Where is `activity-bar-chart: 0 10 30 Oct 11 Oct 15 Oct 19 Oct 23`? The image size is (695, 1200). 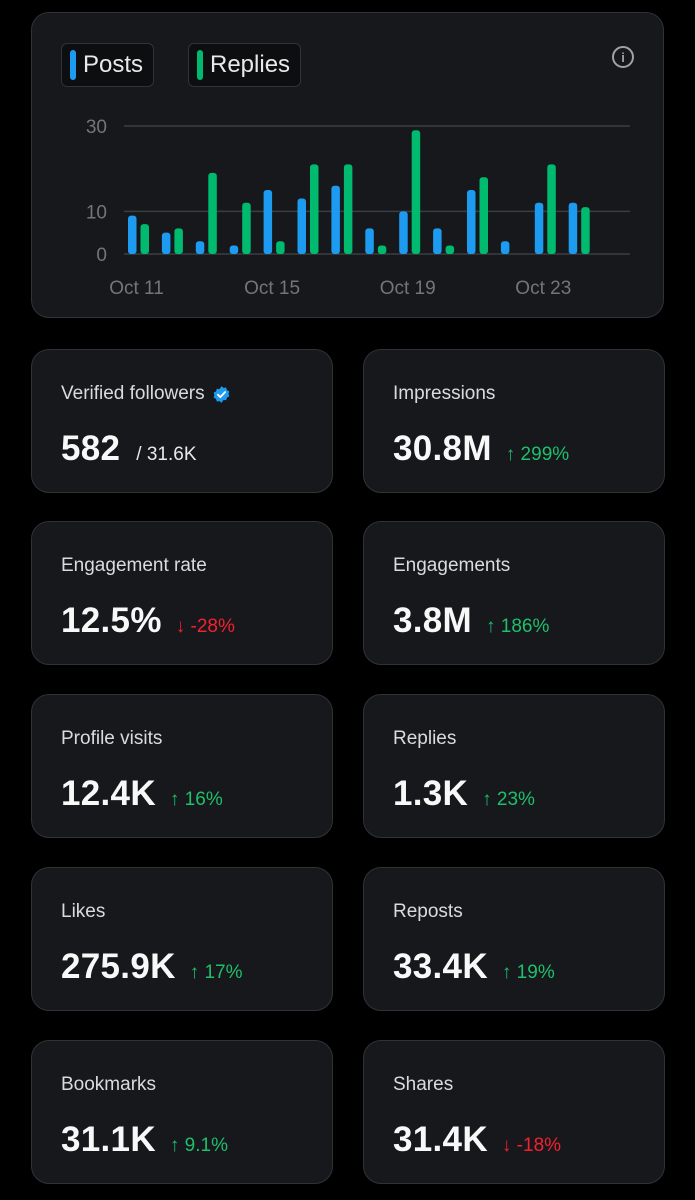
activity-bar-chart: 0 10 30 Oct 11 Oct 15 Oct 19 Oct 23 is located at coordinates (358, 208).